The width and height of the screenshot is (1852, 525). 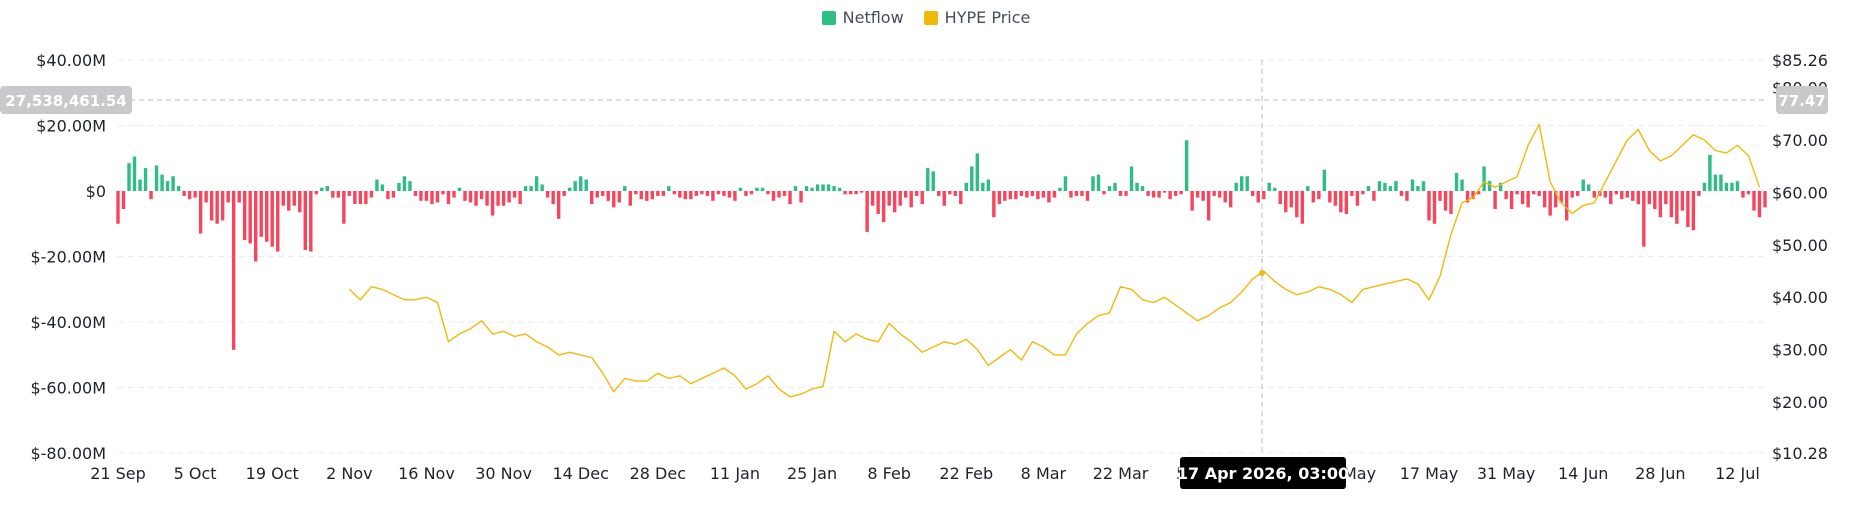 I want to click on legend-item-price: HYPE Price, so click(x=976, y=17).